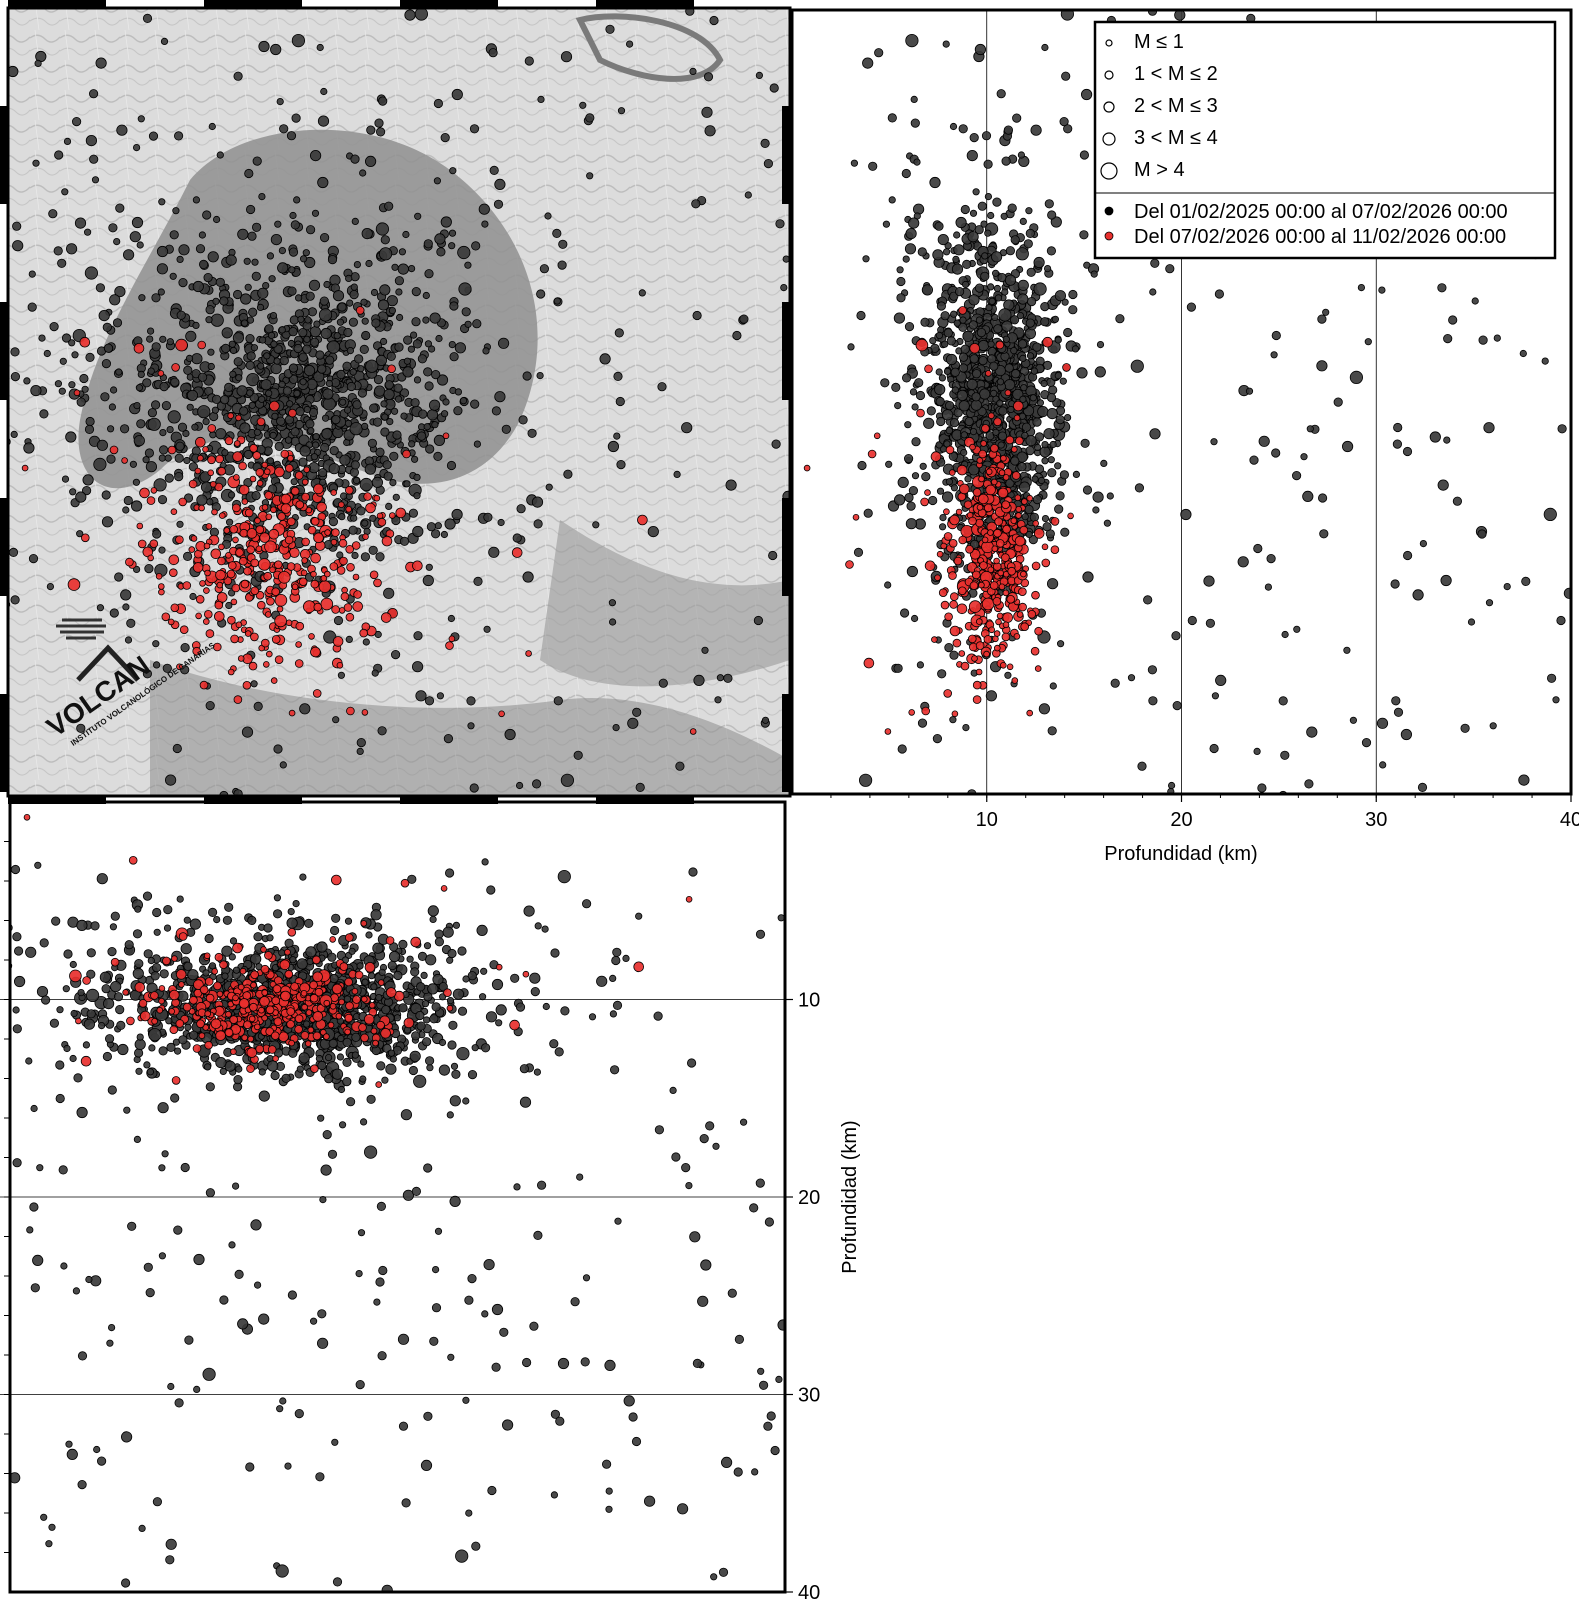  I want to click on map-frame-tick, so click(253, 800).